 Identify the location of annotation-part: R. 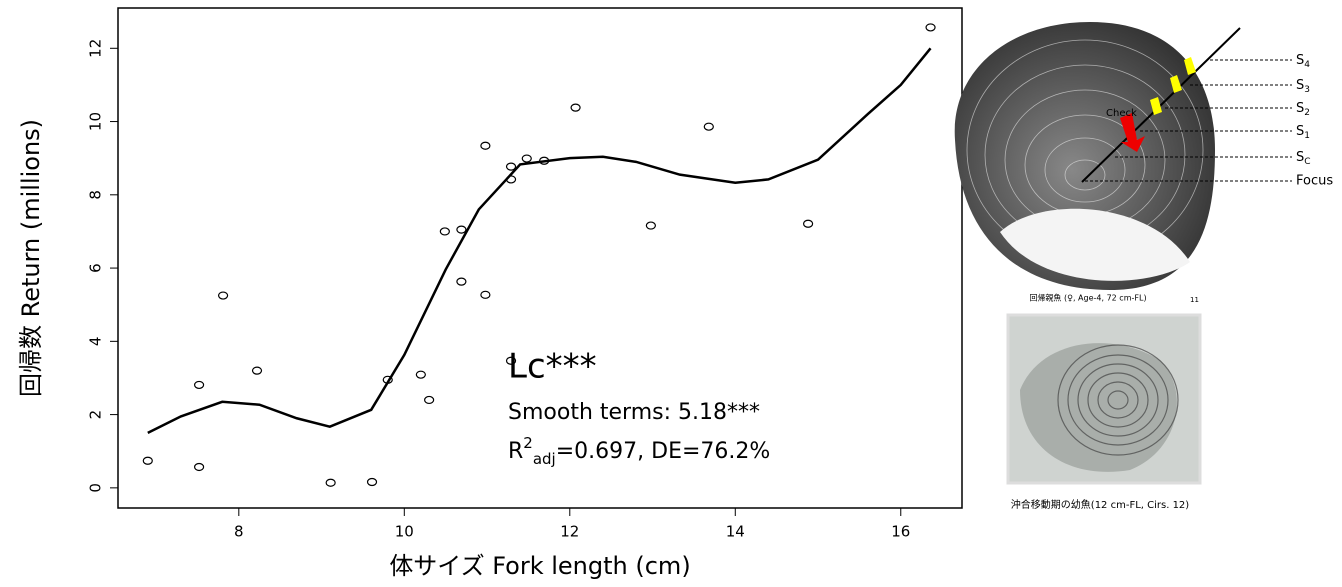
(515, 451).